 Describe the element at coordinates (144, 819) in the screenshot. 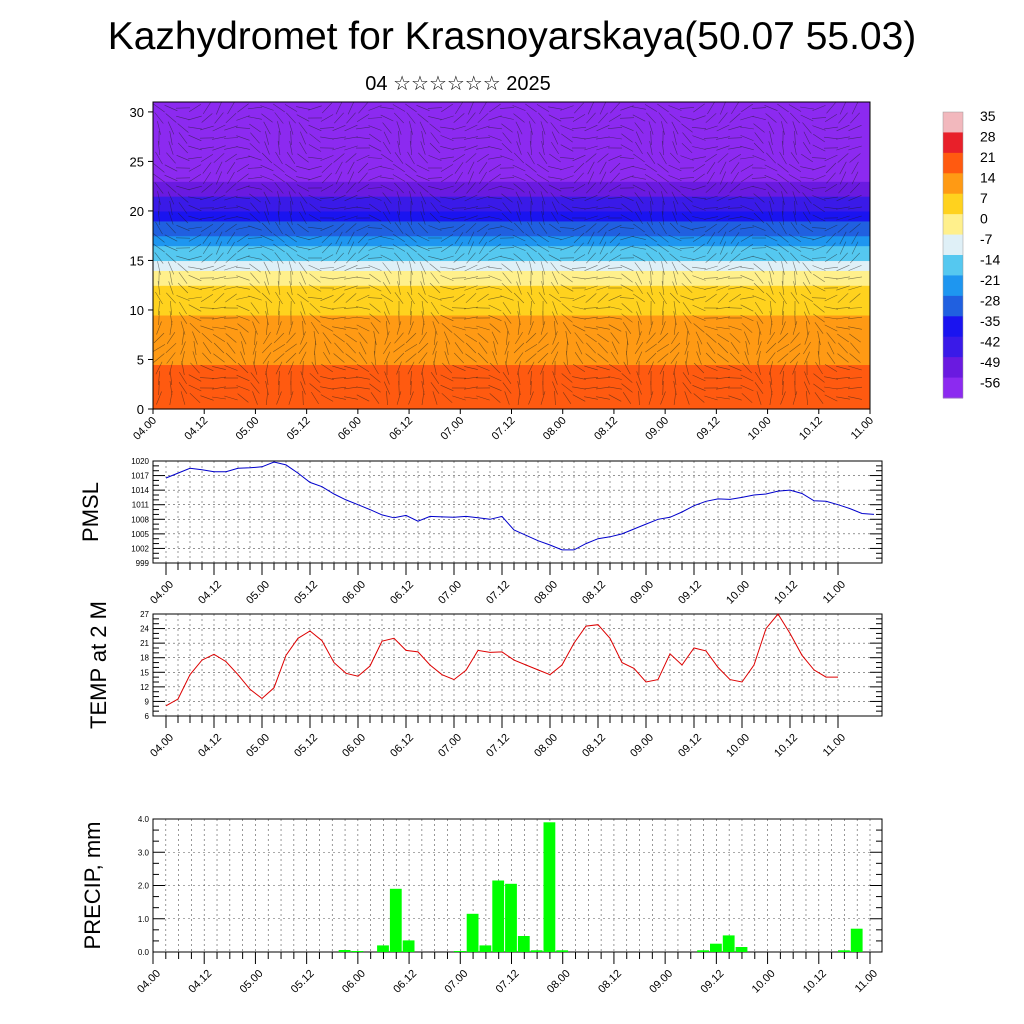

I see `y-tick-label: 4.0` at that location.